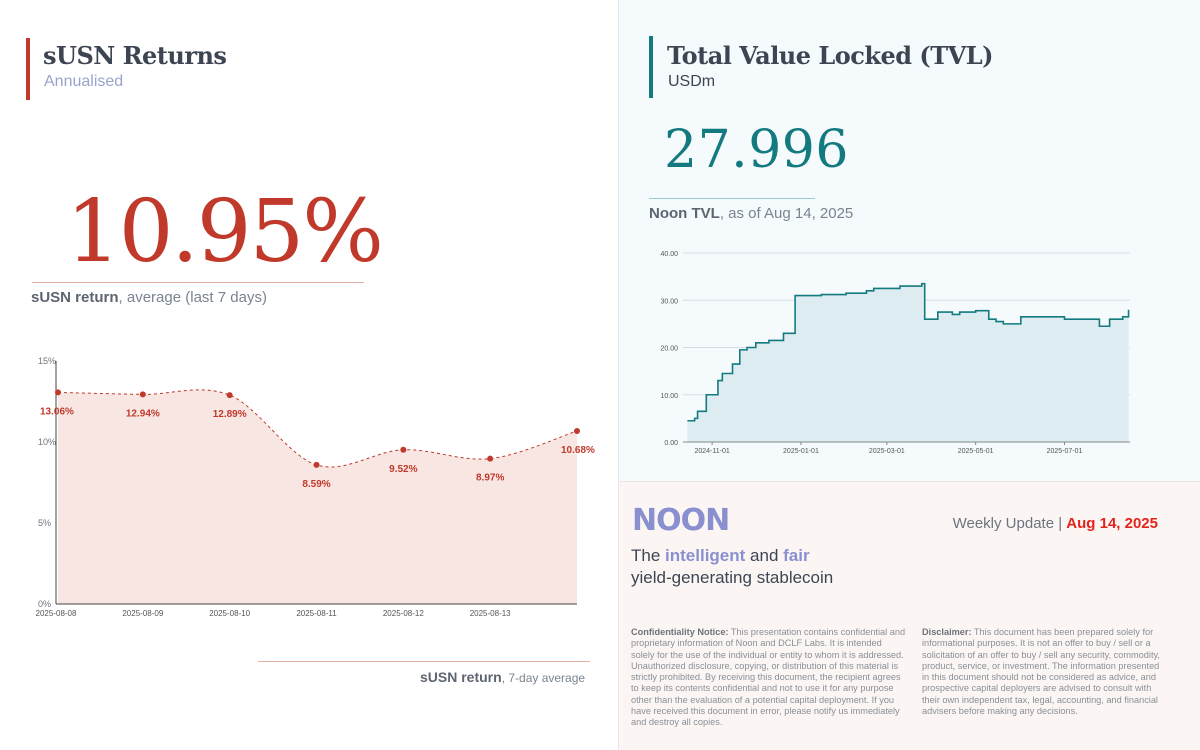 This screenshot has height=750, width=1200. Describe the element at coordinates (142, 613) in the screenshot. I see `x-tick-label: 2025-08-09` at that location.